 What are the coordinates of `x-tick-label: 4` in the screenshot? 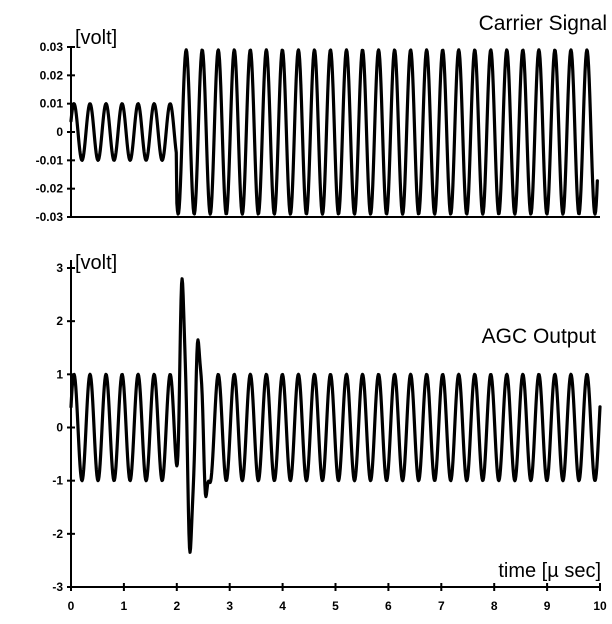 It's located at (282, 606).